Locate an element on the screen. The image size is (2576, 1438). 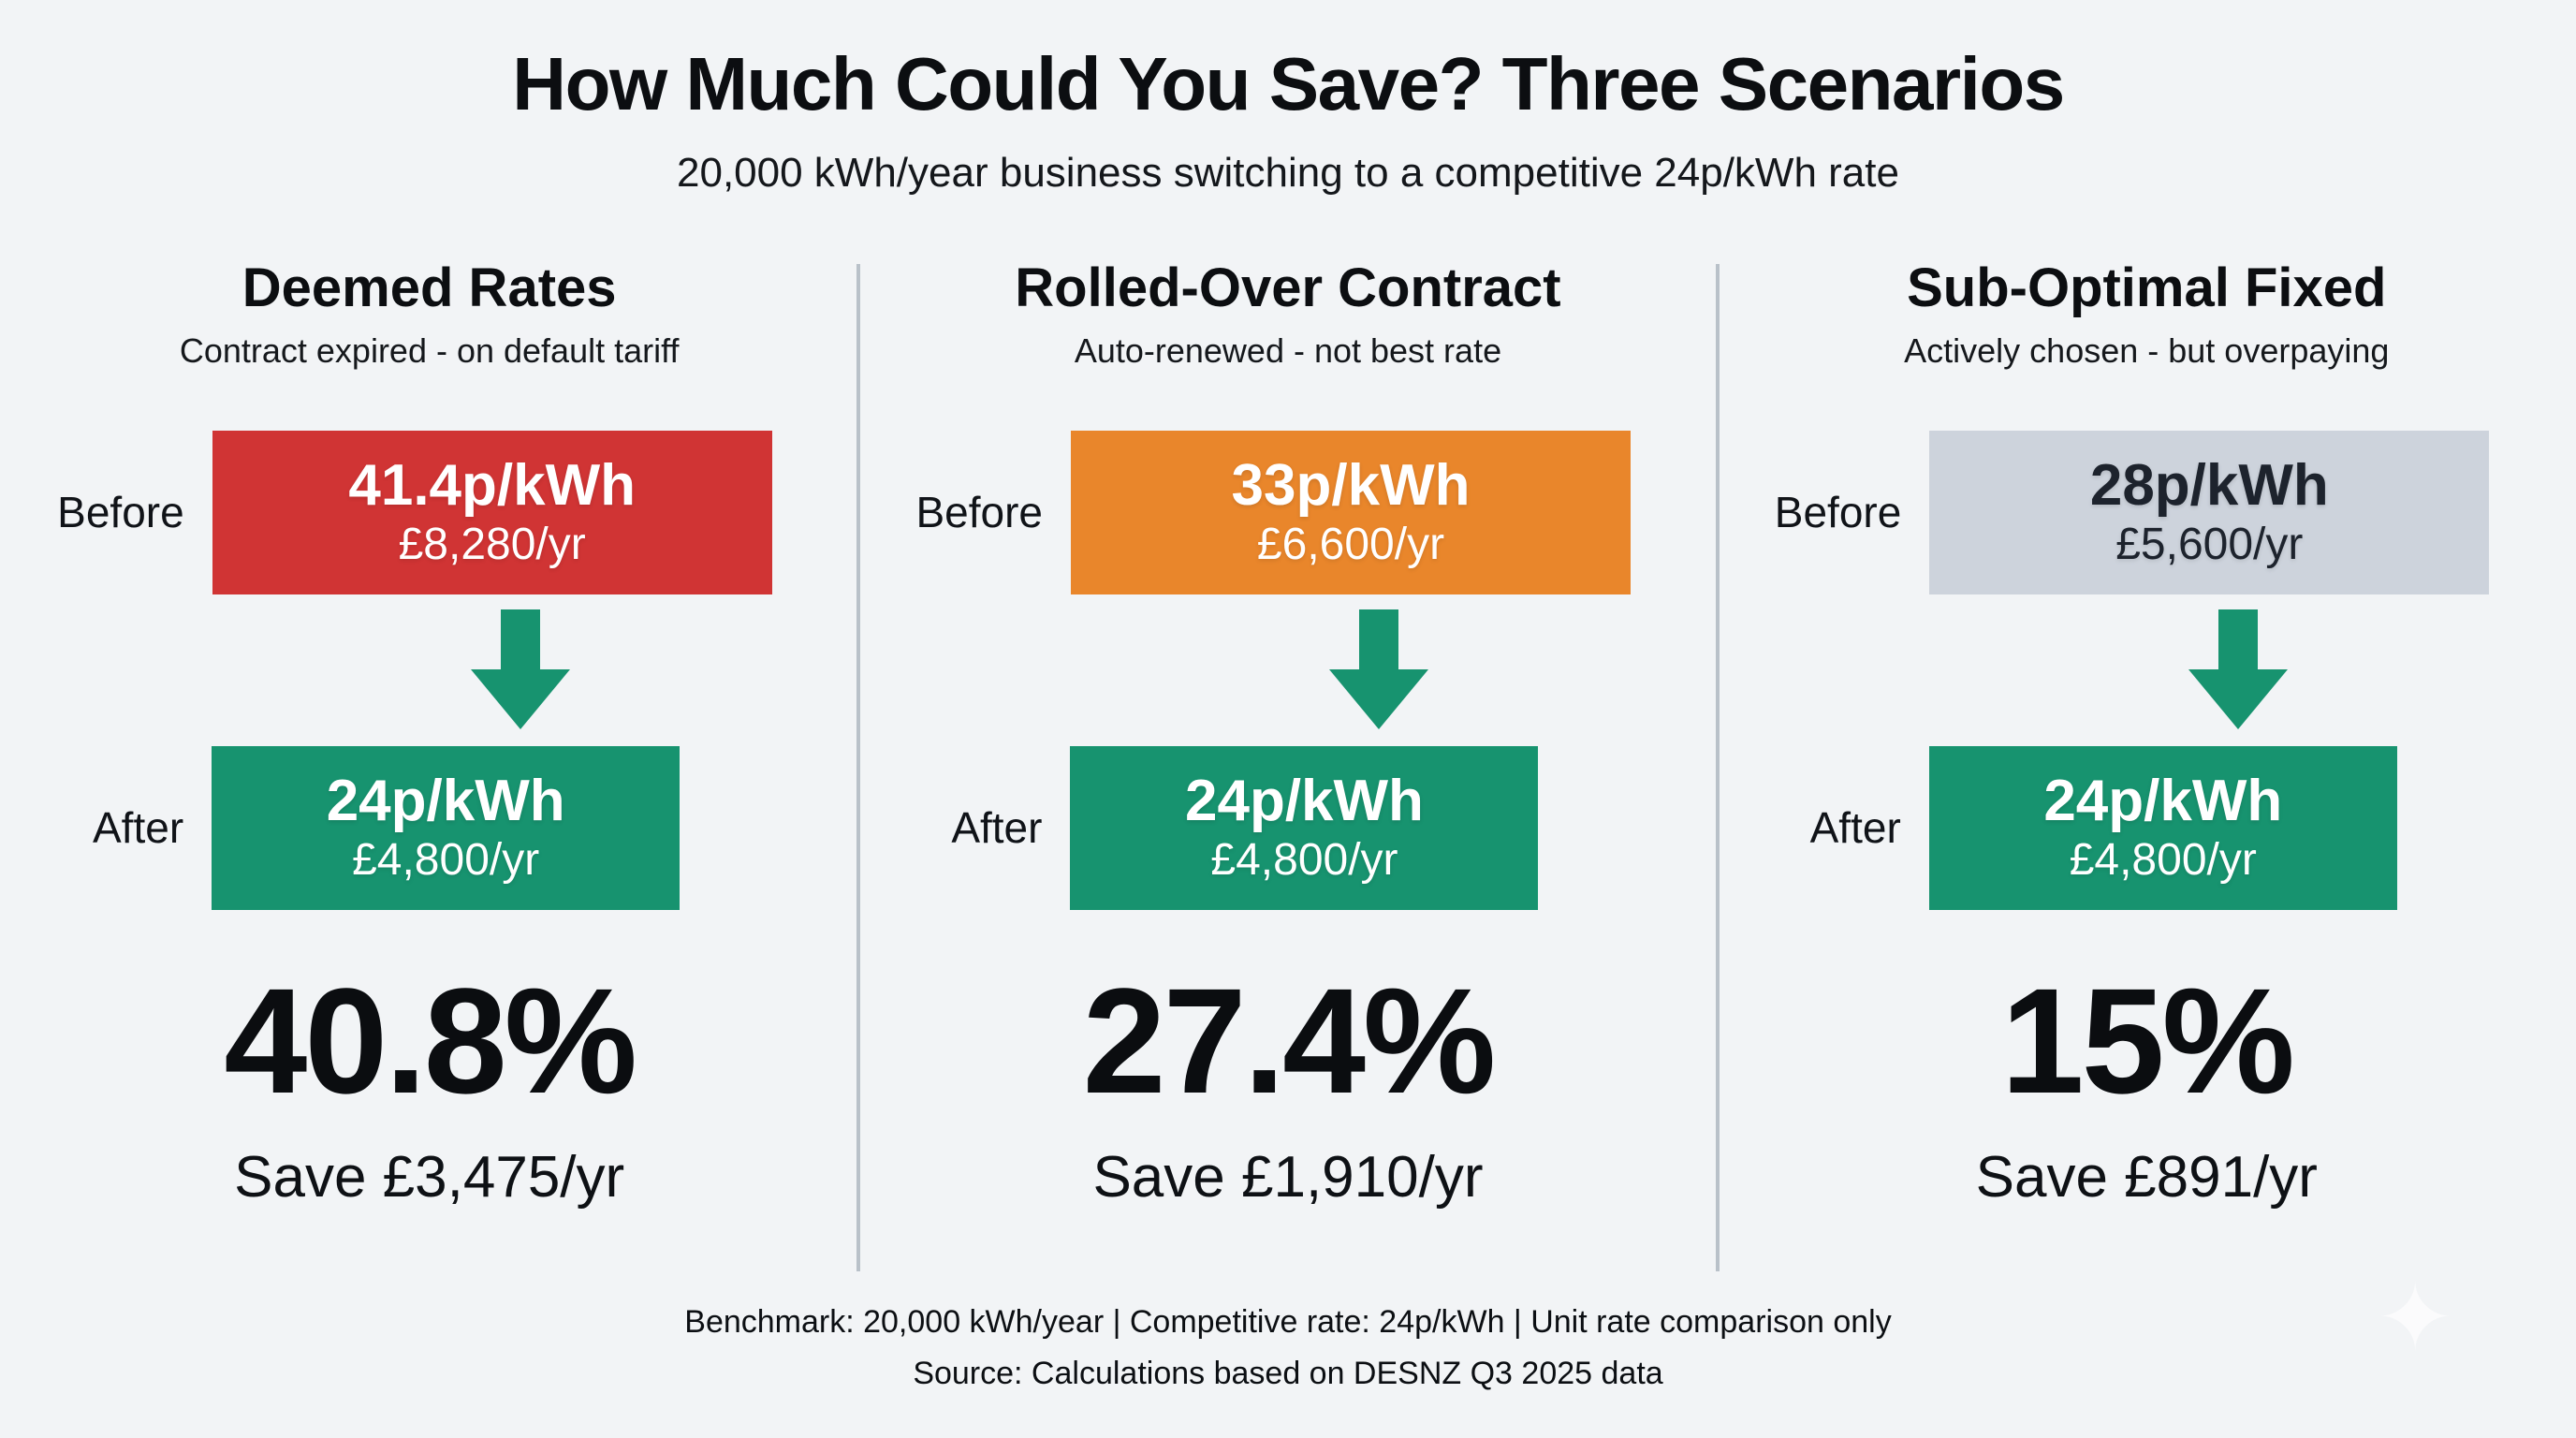
before-rate-value: 28p/kWh is located at coordinates (2209, 486).